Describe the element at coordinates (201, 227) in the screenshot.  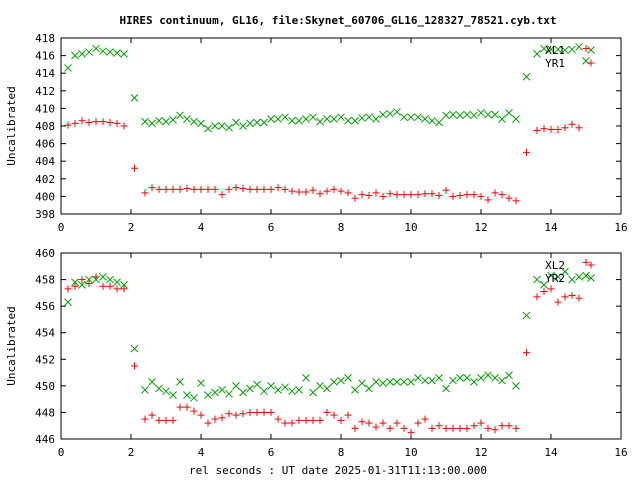
I see `x-tick-label: 4` at that location.